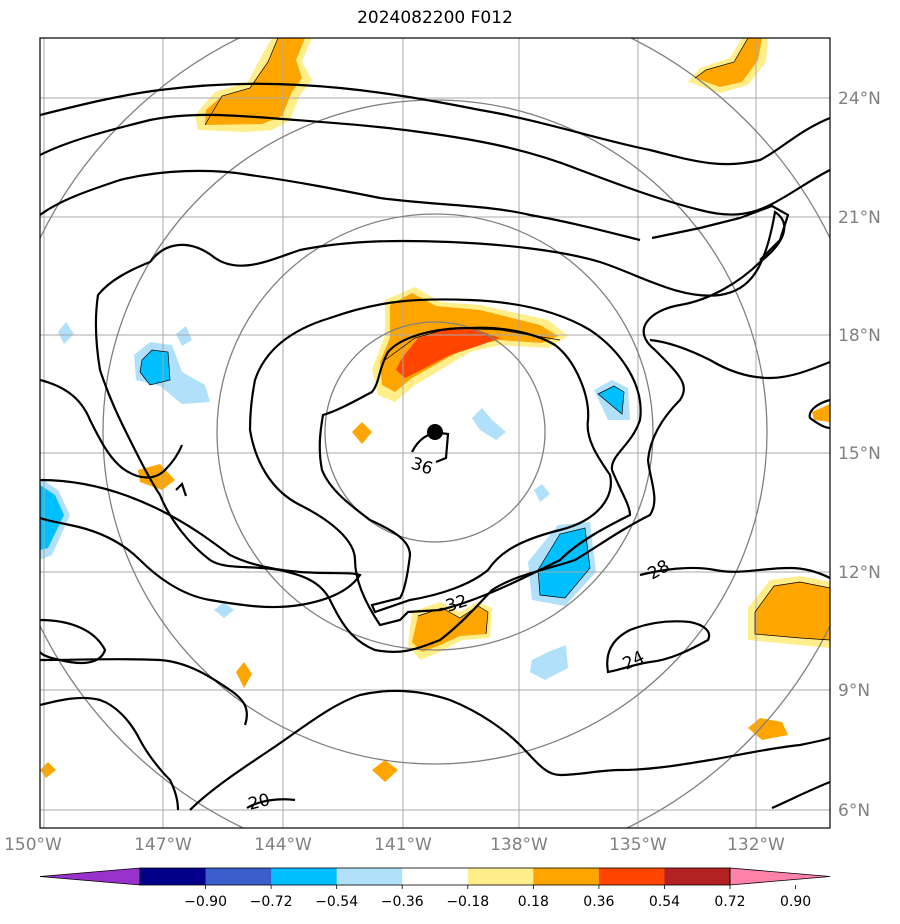 The width and height of the screenshot is (900, 924). Describe the element at coordinates (634, 660) in the screenshot. I see `contour-label-24: 24` at that location.